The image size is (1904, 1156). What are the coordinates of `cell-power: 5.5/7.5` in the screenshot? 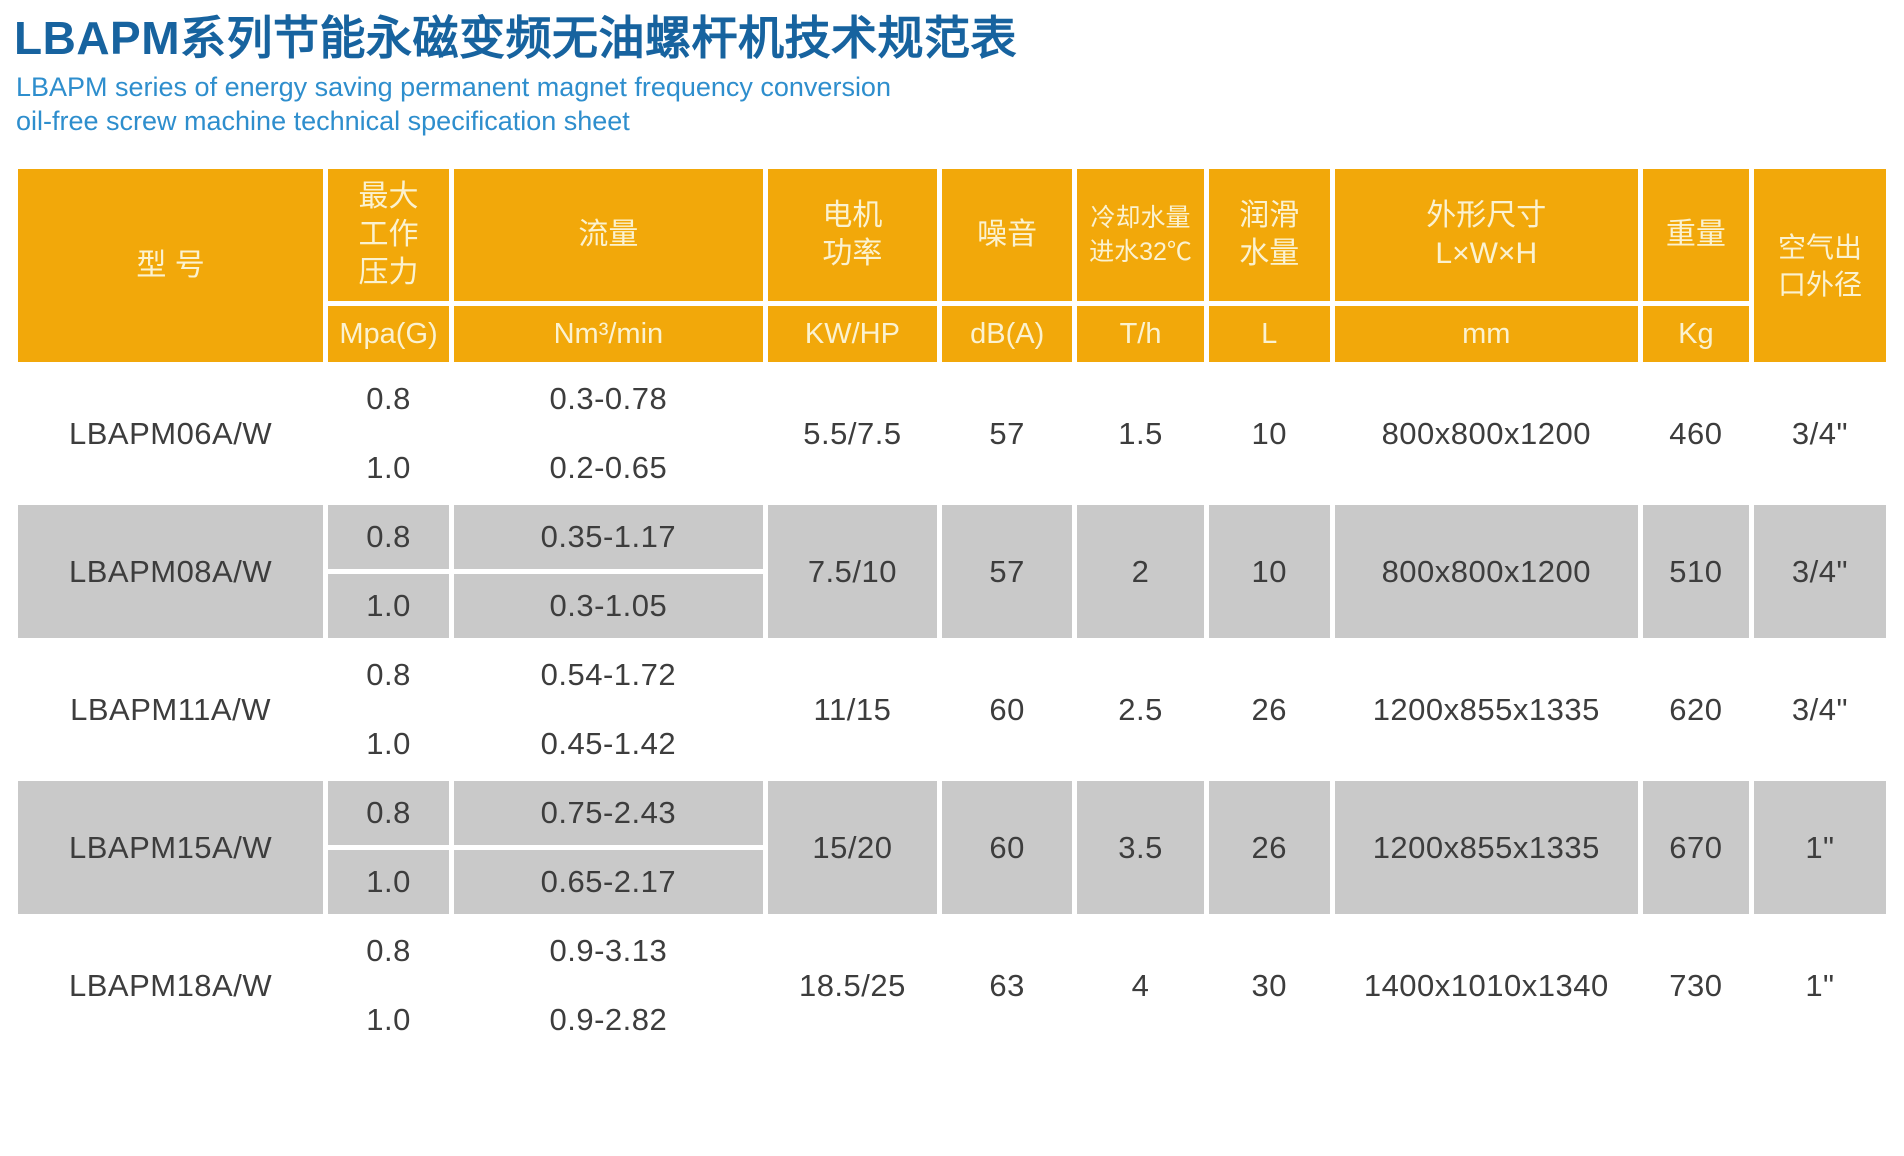 It's located at (852, 433).